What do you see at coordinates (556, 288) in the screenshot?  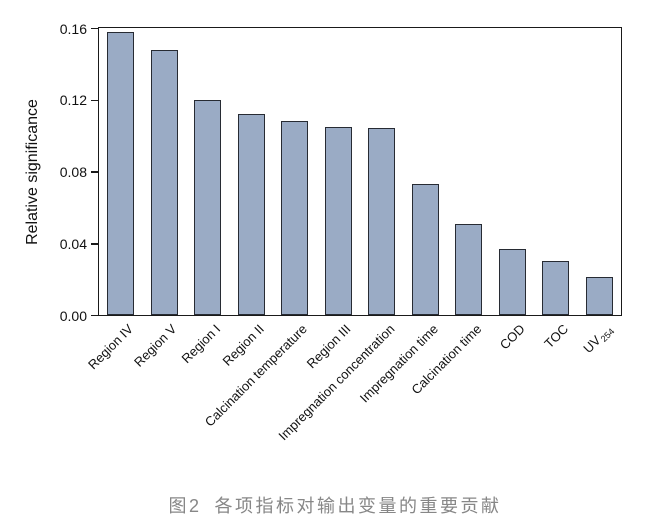 I see `bar-toc` at bounding box center [556, 288].